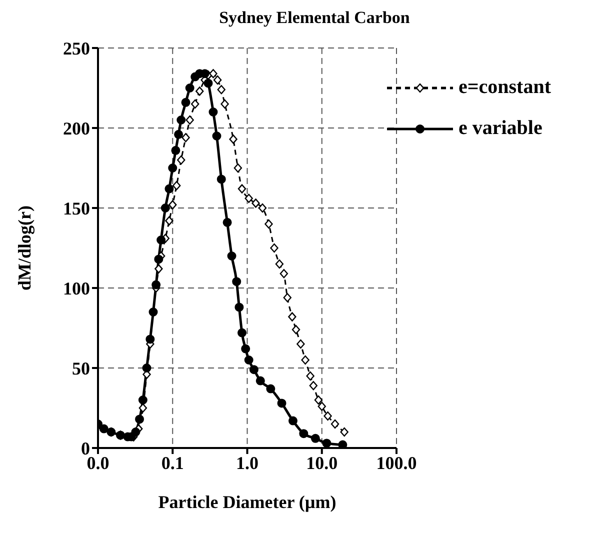 This screenshot has width=589, height=535. Describe the element at coordinates (85, 448) in the screenshot. I see `y-tick-label: 0` at that location.